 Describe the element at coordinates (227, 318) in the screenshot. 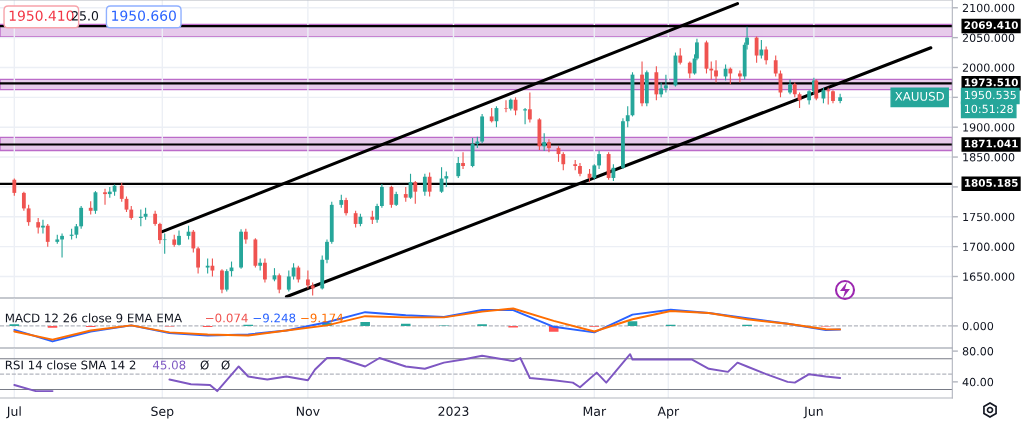

I see `annotation: −0.074` at that location.